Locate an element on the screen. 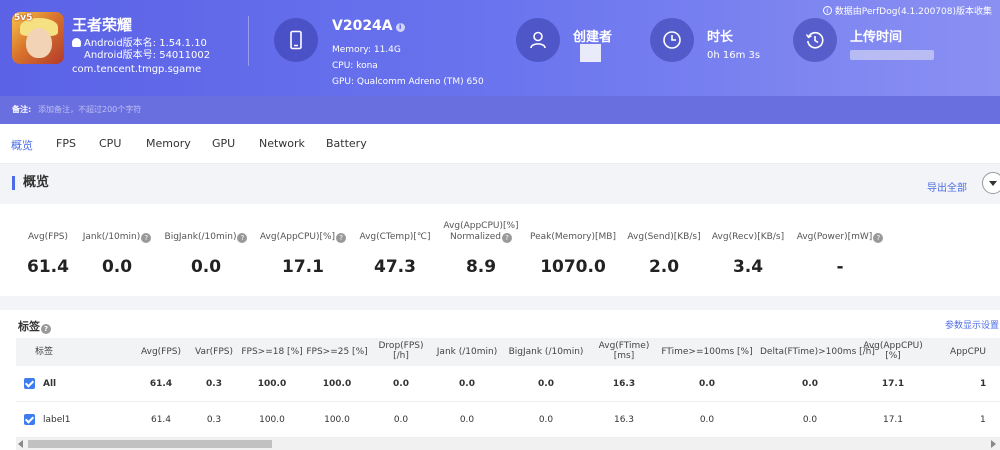 The width and height of the screenshot is (1000, 450). app-name: 王者荣耀 is located at coordinates (102, 25).